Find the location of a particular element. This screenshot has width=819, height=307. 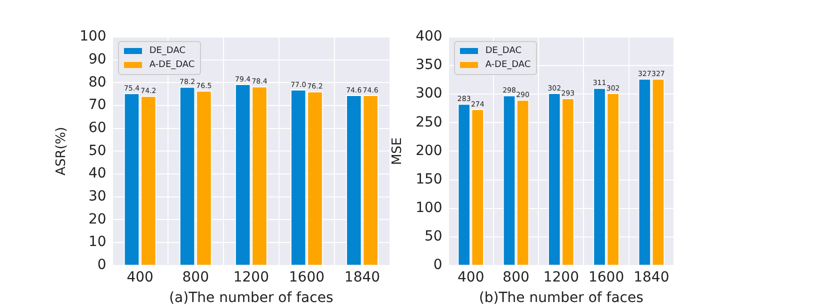

y-tick-label: 20 is located at coordinates (97, 219).